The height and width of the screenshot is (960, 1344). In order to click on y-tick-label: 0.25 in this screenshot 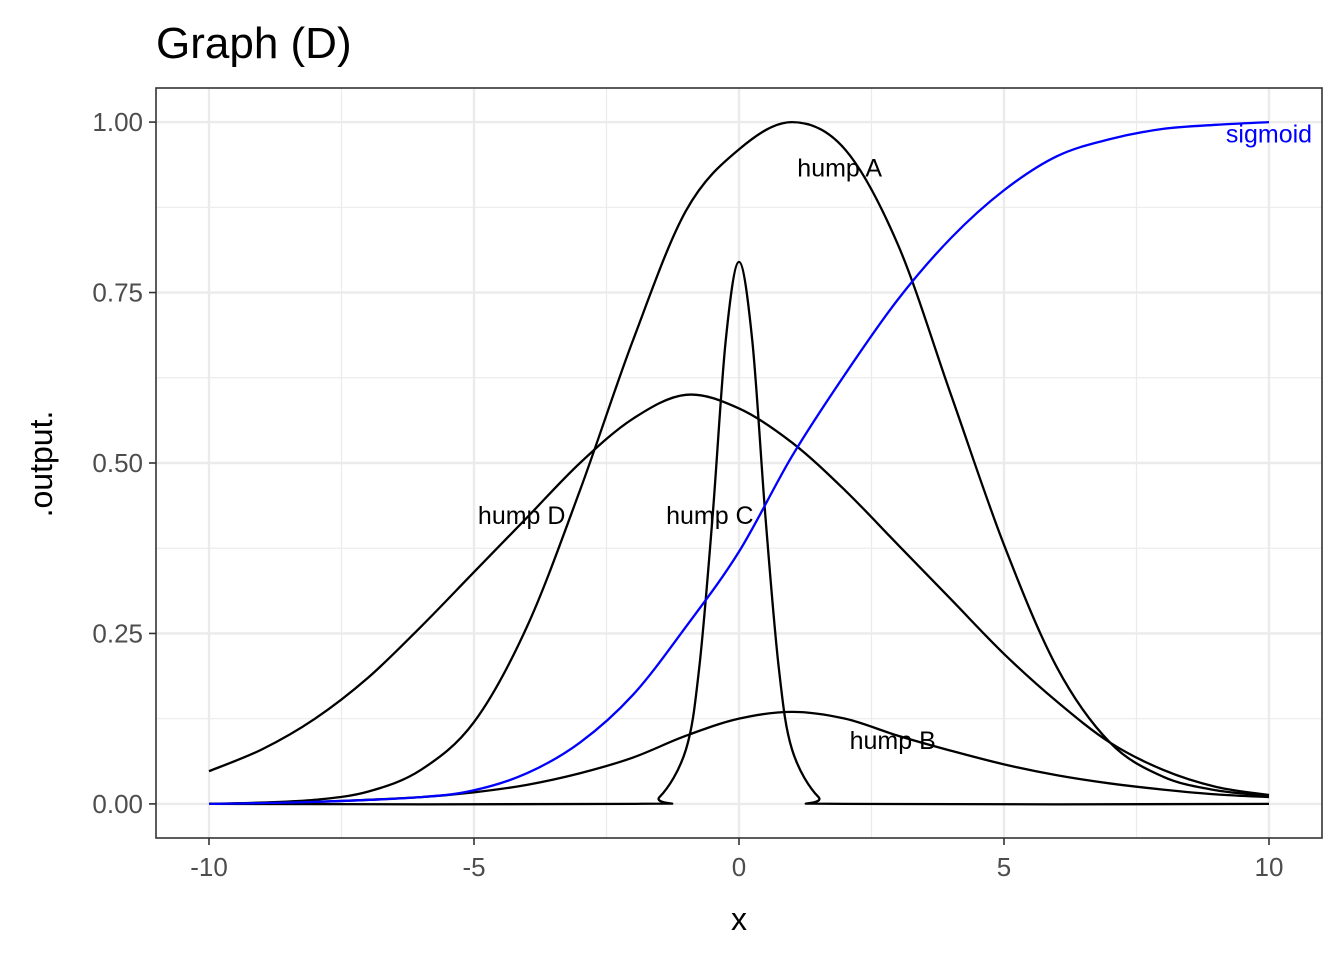, I will do `click(117, 633)`.